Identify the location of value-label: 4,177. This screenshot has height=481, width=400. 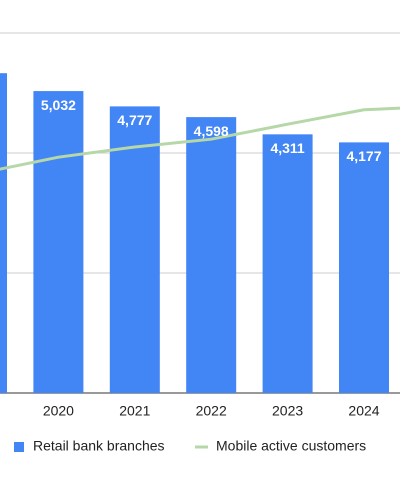
(363, 156).